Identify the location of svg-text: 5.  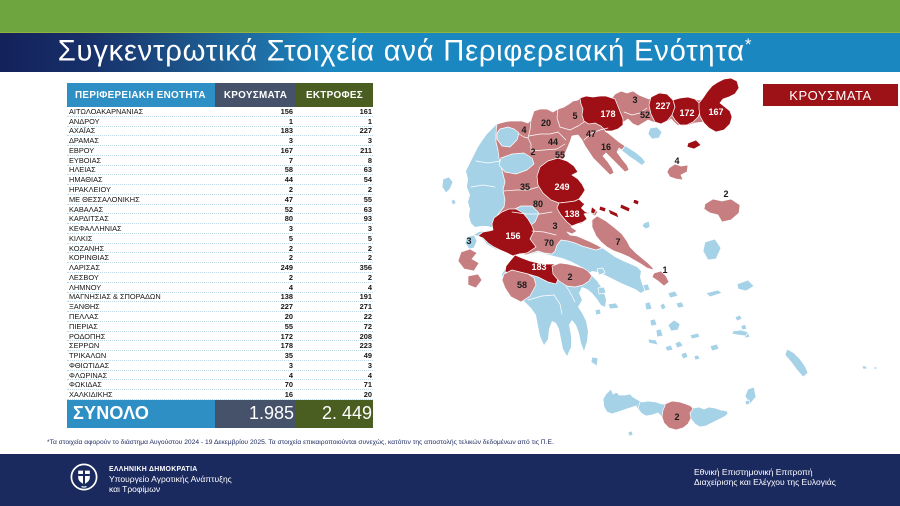
(574, 116).